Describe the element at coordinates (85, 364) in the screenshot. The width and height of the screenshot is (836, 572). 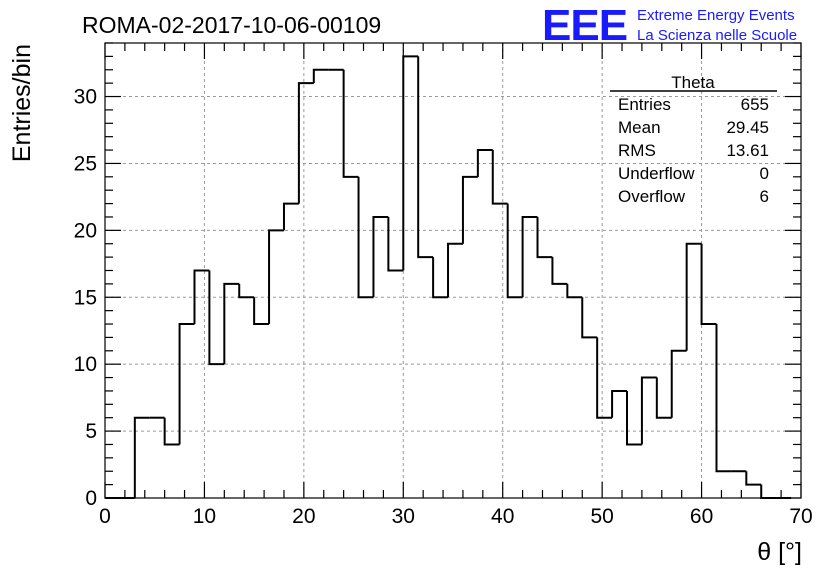
I see `y-tick-label: 10` at that location.